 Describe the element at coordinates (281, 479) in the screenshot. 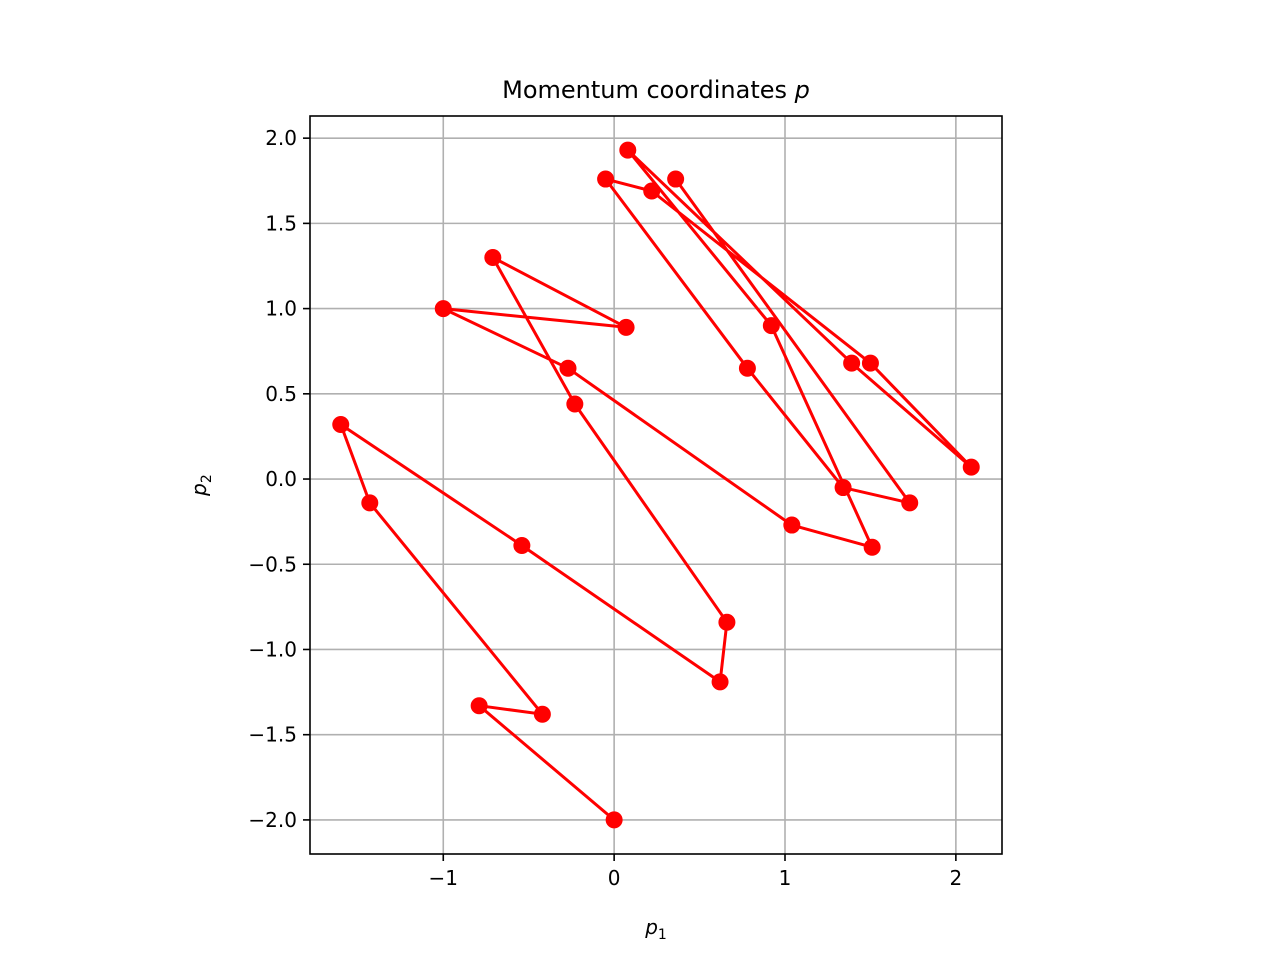

I see `y-tick-label: 0.0` at that location.